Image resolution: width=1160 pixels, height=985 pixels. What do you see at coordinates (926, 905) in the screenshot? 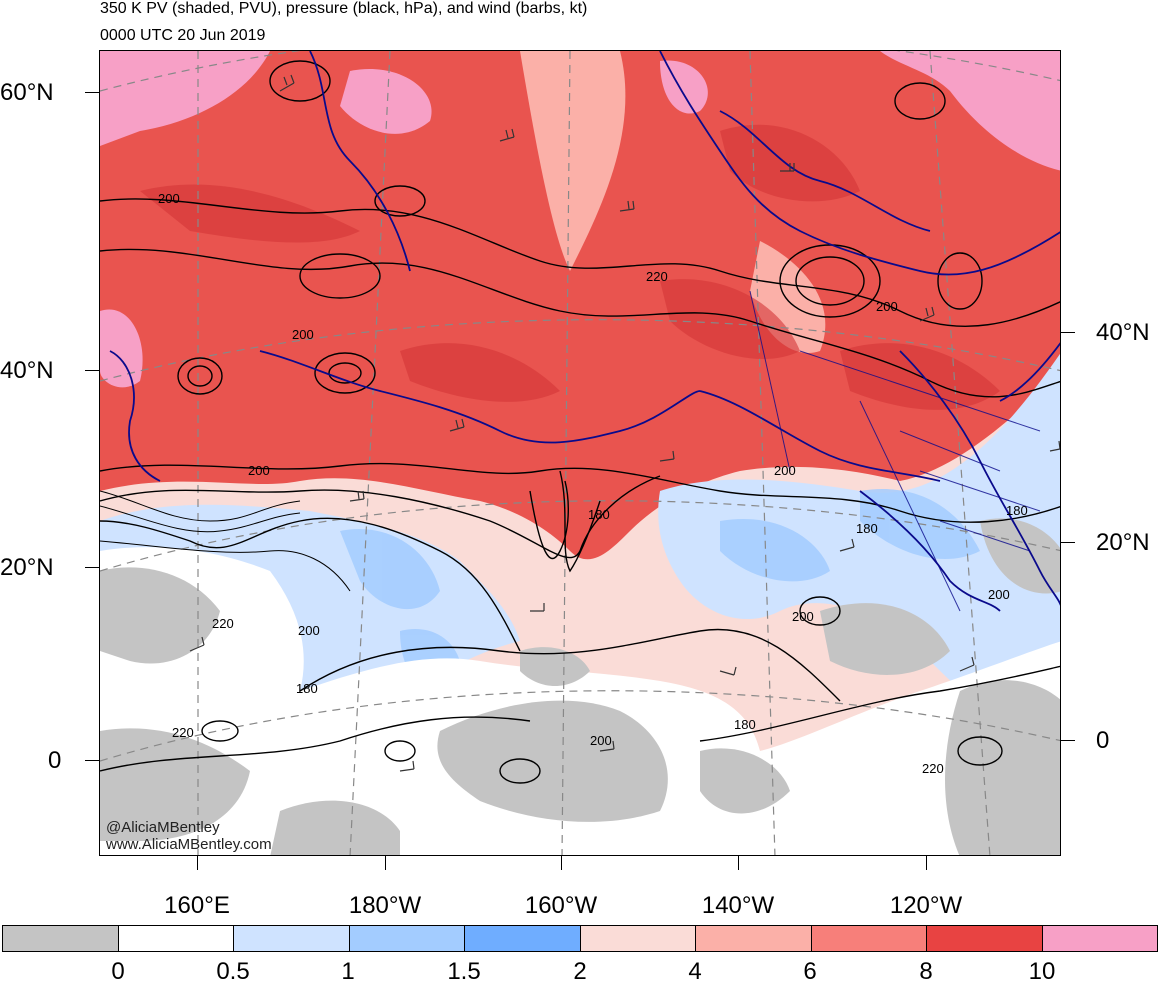
I see `lon-label: 120°W` at bounding box center [926, 905].